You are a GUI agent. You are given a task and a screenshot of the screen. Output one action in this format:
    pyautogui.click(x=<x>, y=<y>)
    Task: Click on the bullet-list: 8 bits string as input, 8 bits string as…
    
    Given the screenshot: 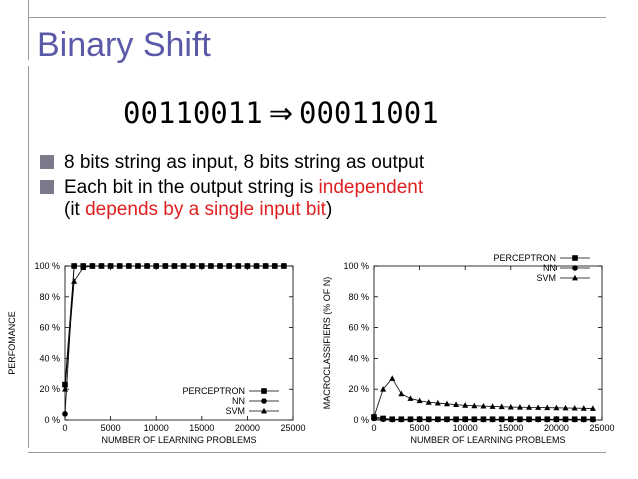 What is the action you would take?
    pyautogui.click(x=330, y=187)
    